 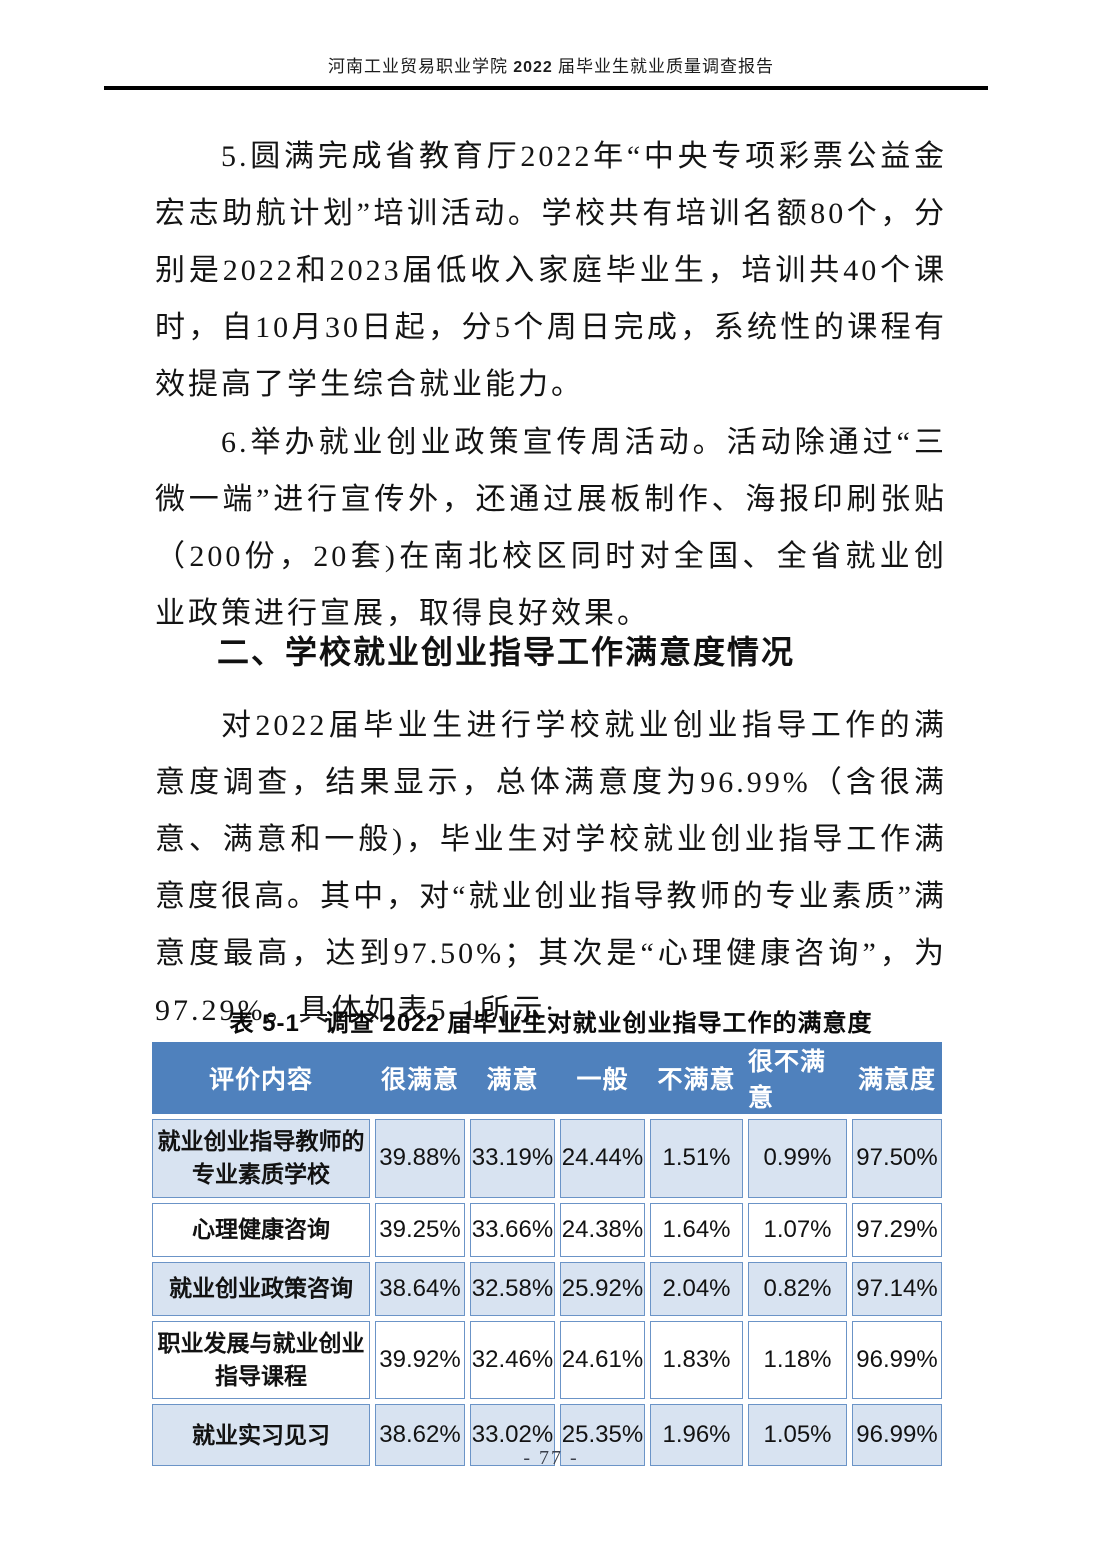 What do you see at coordinates (897, 1288) in the screenshot?
I see `table-cell: 97.14%` at bounding box center [897, 1288].